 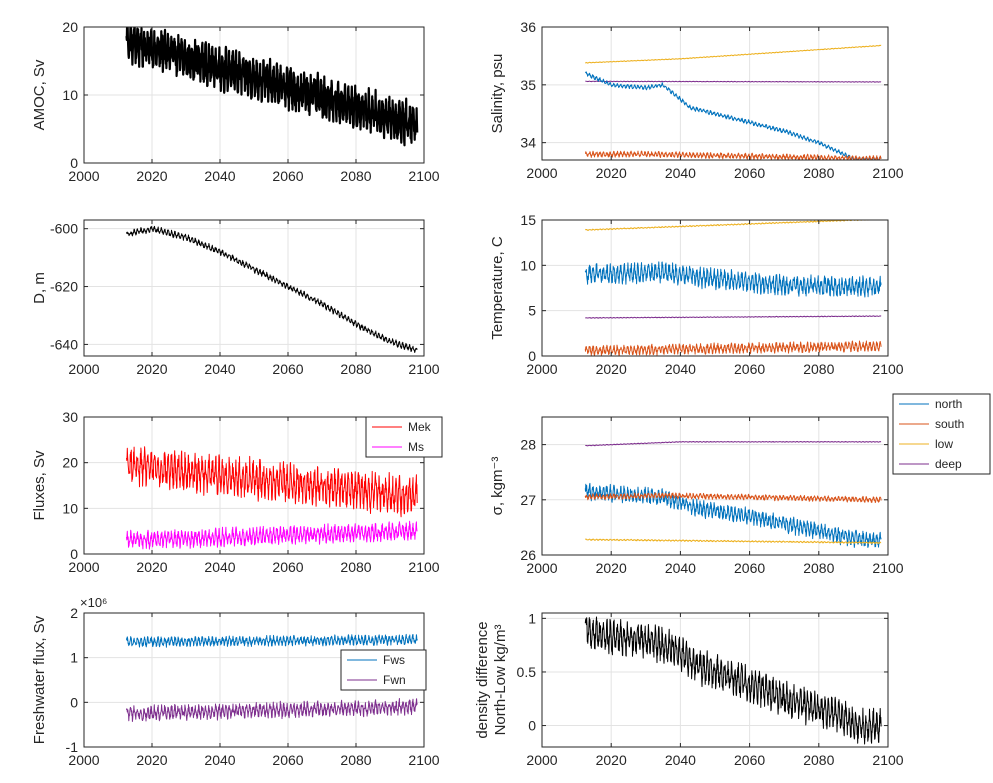 What do you see at coordinates (528, 27) in the screenshot?
I see `y-tick-label: 36` at bounding box center [528, 27].